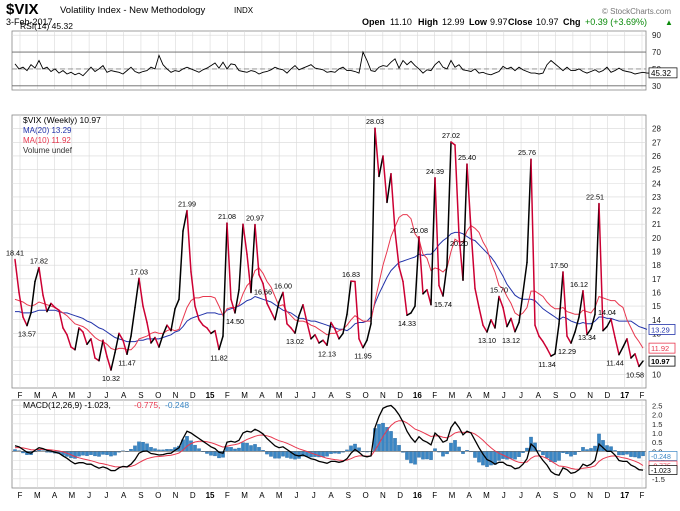 This screenshot has height=511, width=680. I want to click on macd-x-tick-label: D, so click(400, 495).